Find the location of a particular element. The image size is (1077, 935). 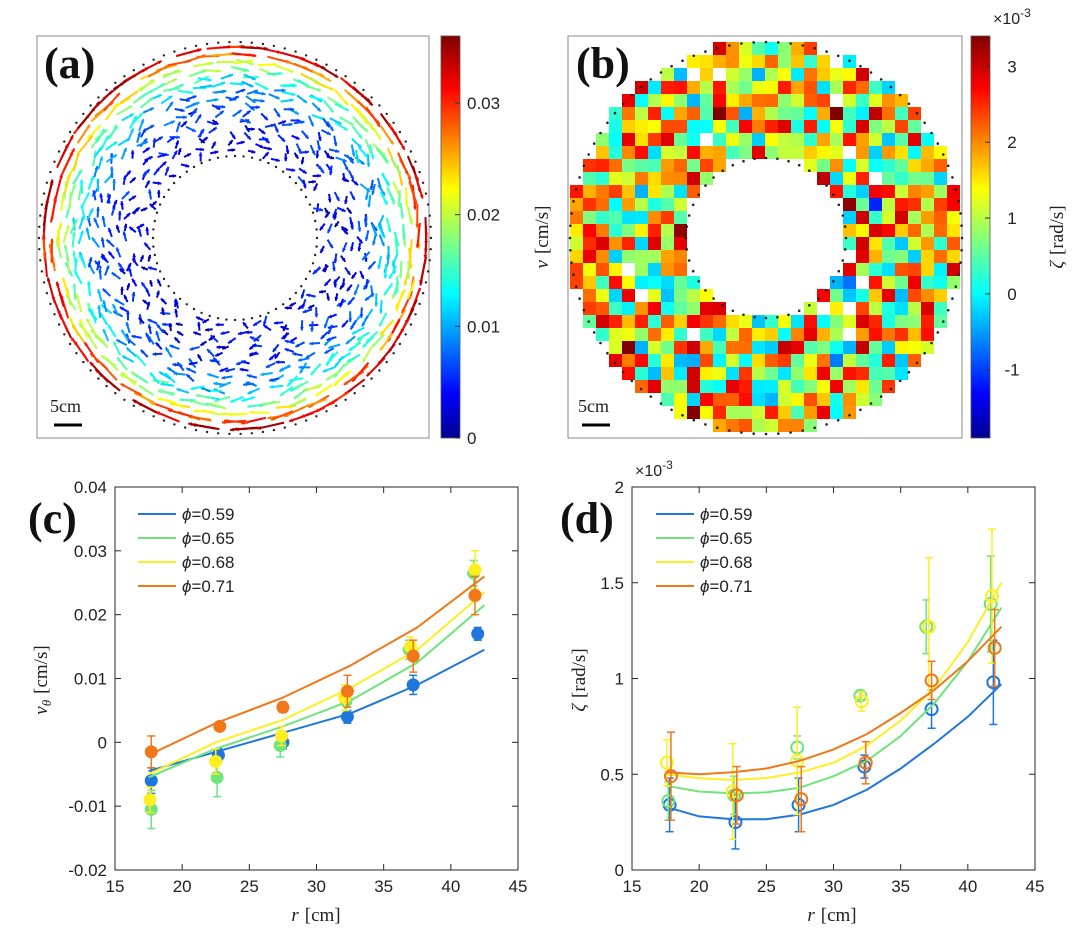

y-tick-label: -0.02 is located at coordinates (87, 870).